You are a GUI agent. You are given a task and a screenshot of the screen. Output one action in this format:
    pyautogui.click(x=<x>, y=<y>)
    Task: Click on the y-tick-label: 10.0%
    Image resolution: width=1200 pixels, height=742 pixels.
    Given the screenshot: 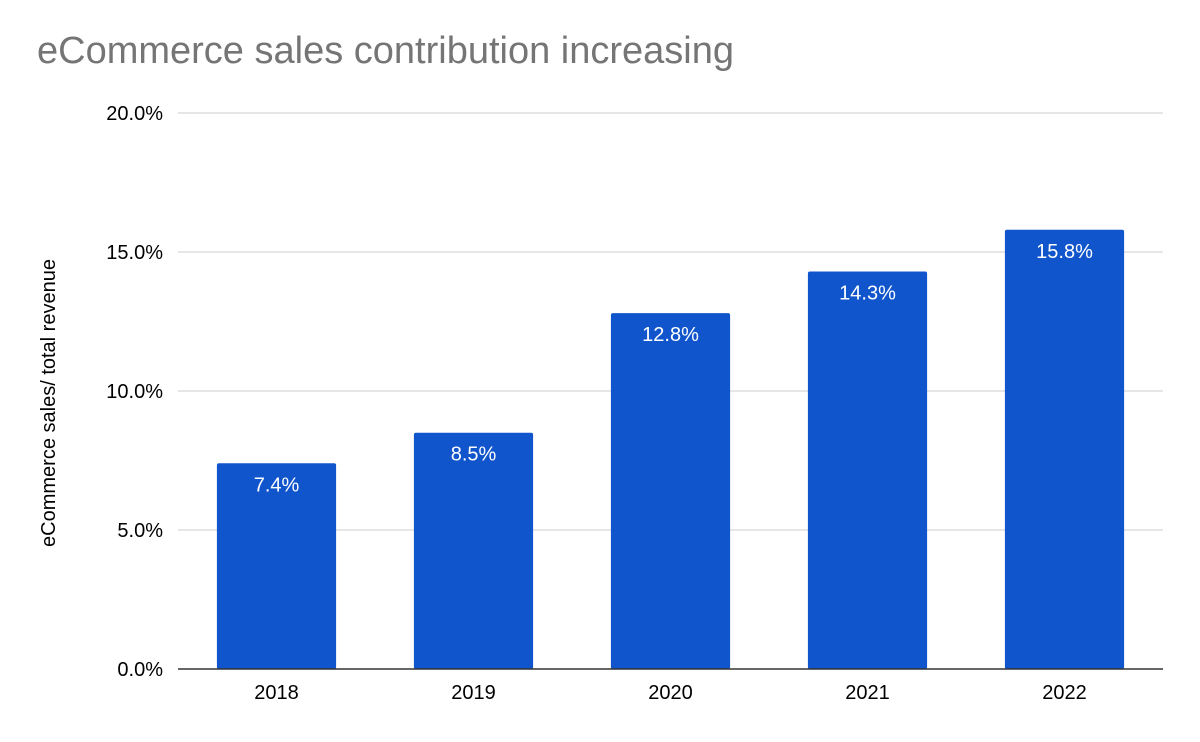 What is the action you would take?
    pyautogui.click(x=134, y=392)
    